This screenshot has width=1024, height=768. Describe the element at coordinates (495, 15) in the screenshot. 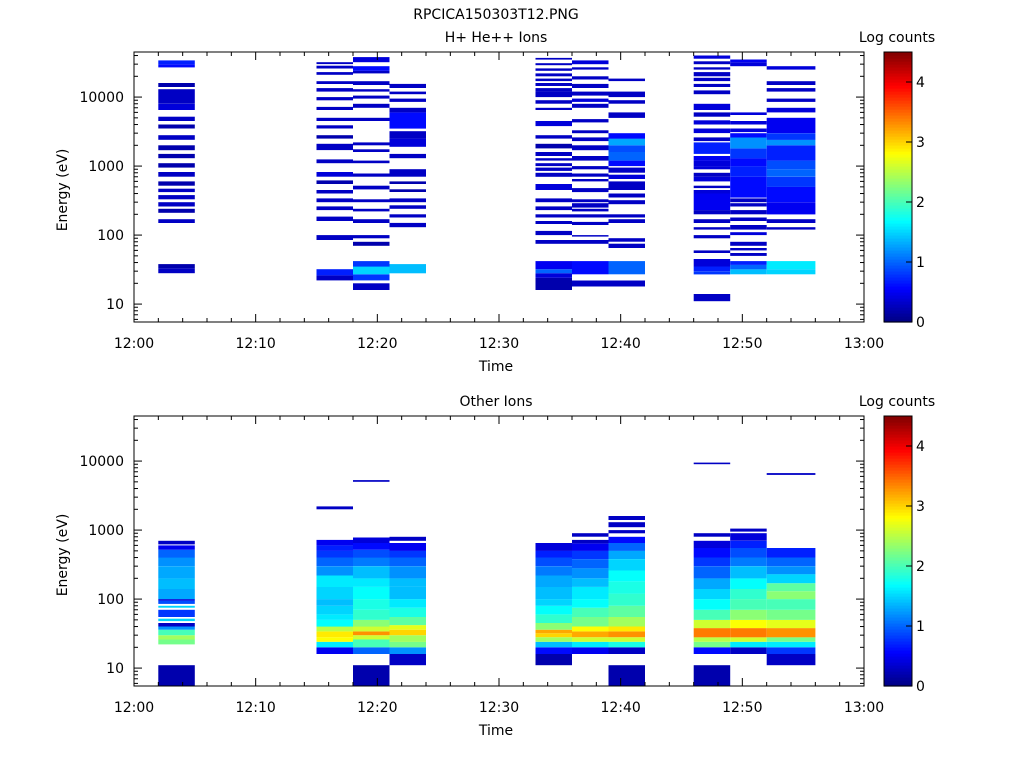

I see `figure-title: RPCICA150303T12.PNG` at that location.